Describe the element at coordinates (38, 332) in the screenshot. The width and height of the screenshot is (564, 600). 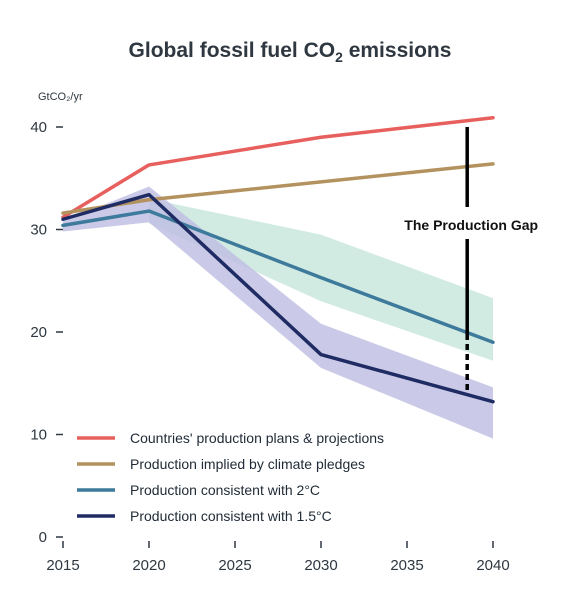
I see `y-tick-label: 20` at that location.